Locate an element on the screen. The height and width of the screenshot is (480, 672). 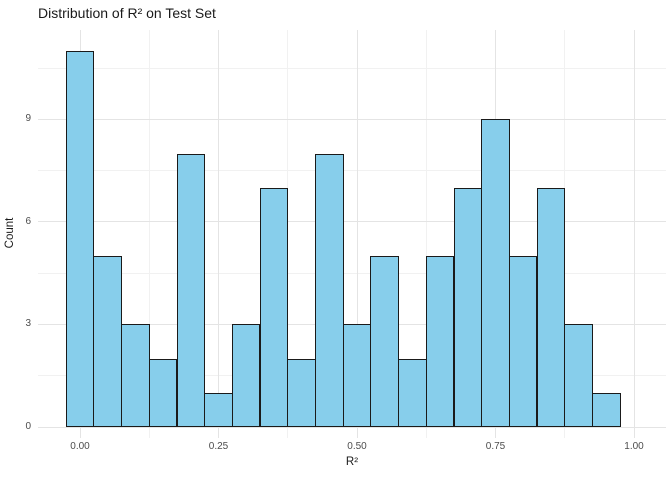
y-tick-label: 6 is located at coordinates (28, 221).